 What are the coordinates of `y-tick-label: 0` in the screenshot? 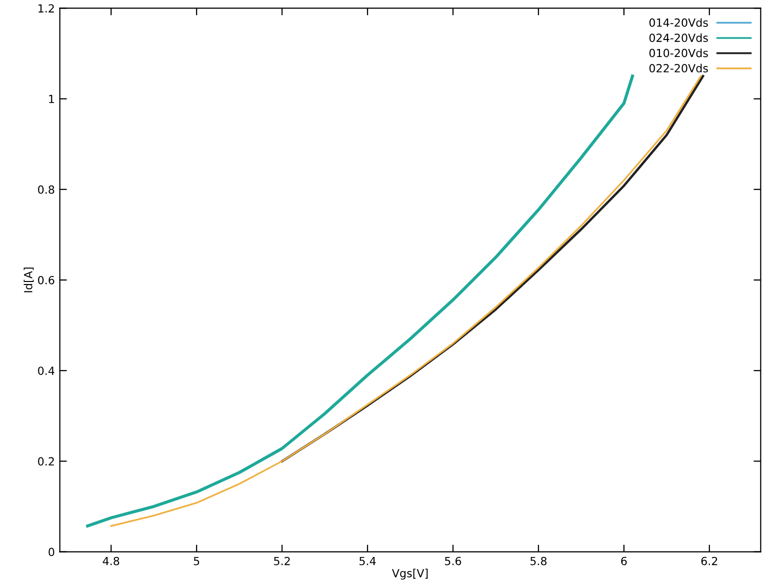 It's located at (51, 552).